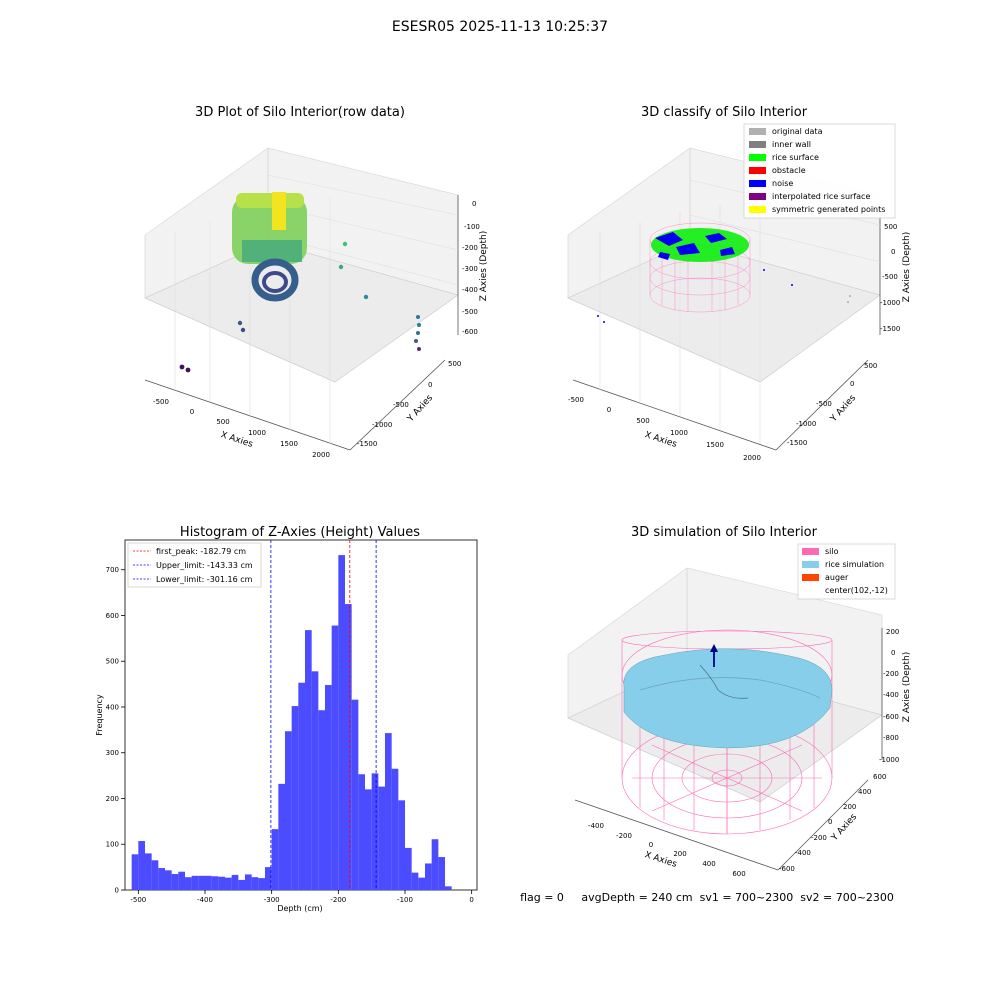 The image size is (1000, 1000). Describe the element at coordinates (715, 445) in the screenshot. I see `classify-xtick: 1500` at that location.